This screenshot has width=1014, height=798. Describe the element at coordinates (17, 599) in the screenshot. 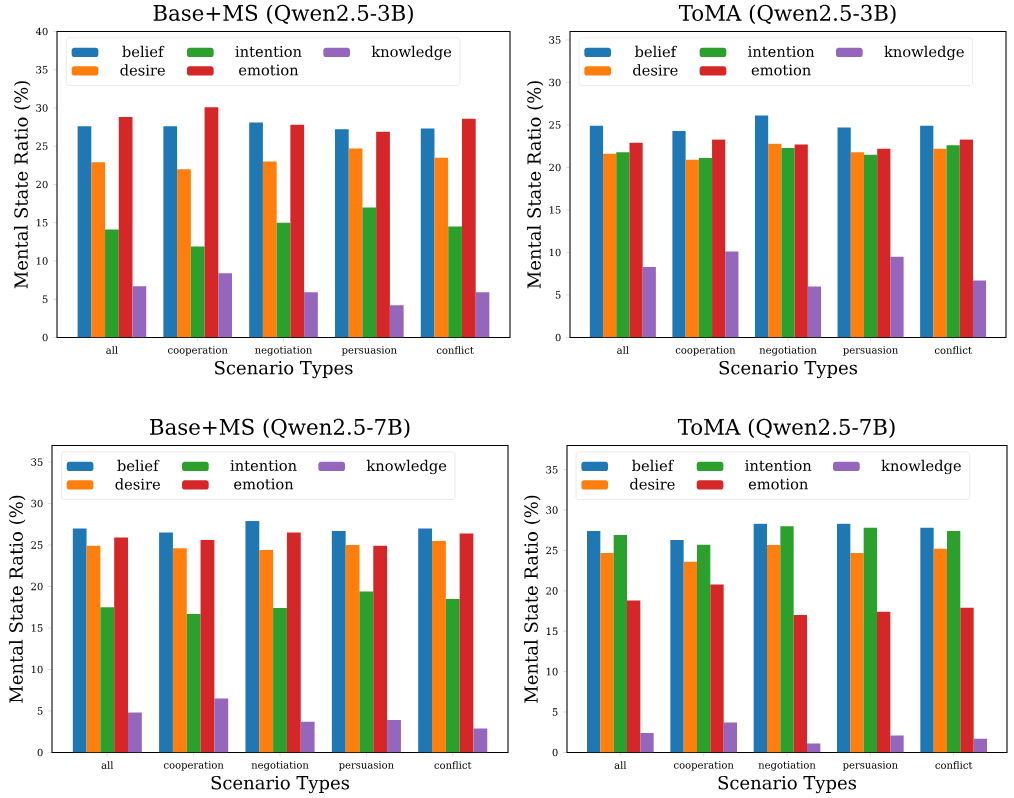

I see `y-axis-title: Mental State Ratio (%)` at that location.